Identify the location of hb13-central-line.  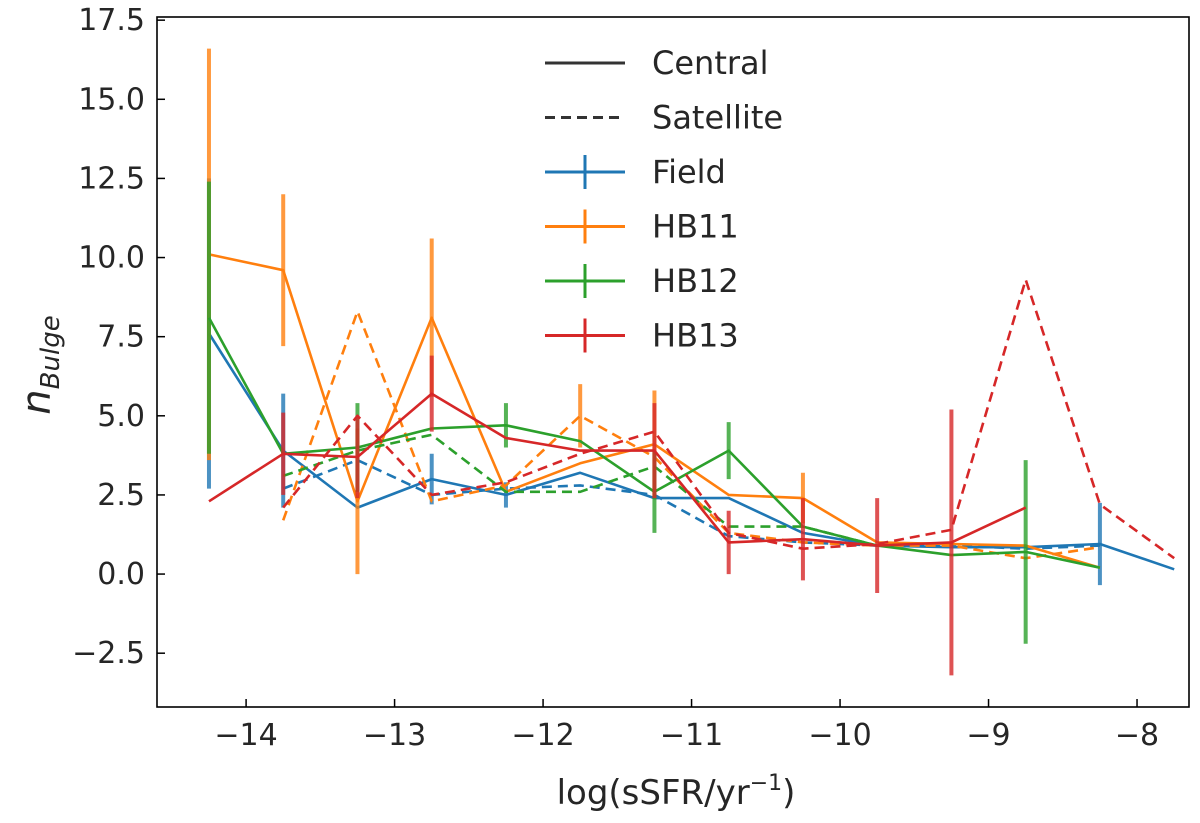
(617, 469).